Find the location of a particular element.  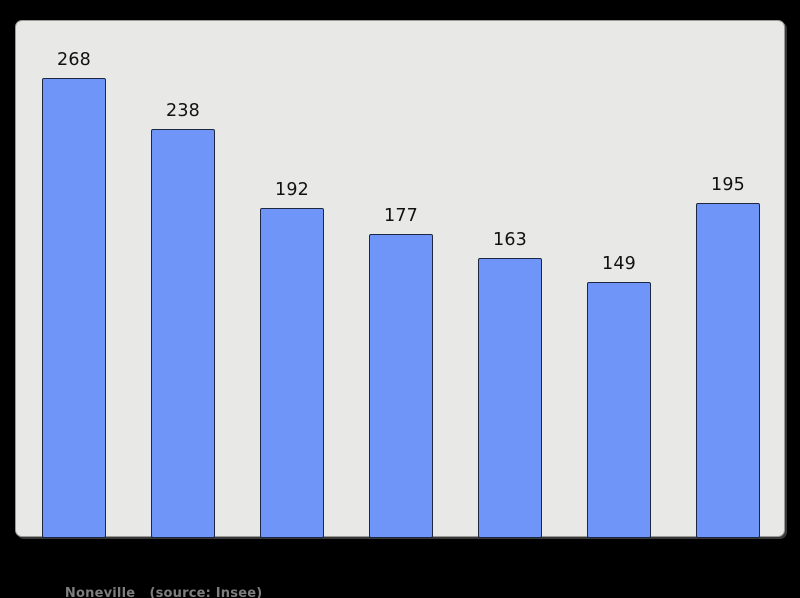

bar-group: 163 is located at coordinates (510, 279).